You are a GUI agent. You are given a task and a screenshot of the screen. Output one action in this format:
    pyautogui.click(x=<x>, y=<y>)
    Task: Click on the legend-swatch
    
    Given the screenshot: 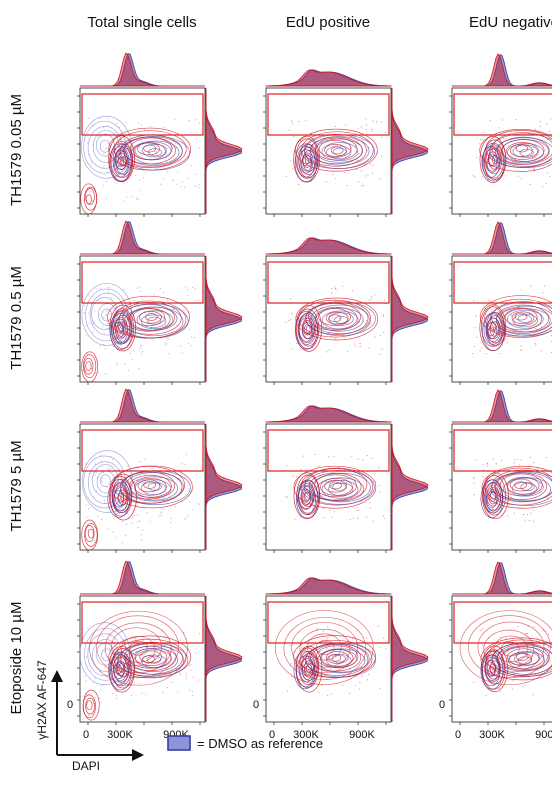 What is the action you would take?
    pyautogui.click(x=179, y=743)
    